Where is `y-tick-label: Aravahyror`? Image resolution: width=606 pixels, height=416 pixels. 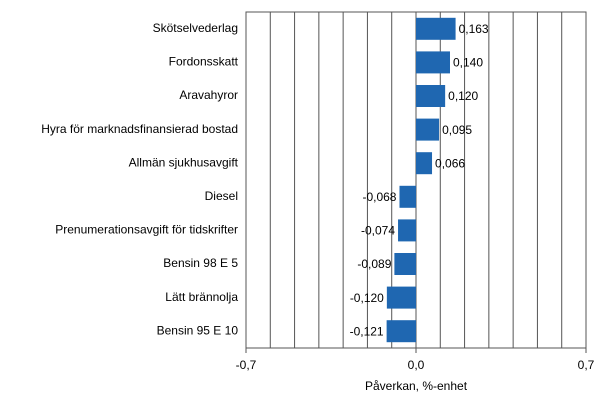
y-tick-label: Aravahyror is located at coordinates (208, 95).